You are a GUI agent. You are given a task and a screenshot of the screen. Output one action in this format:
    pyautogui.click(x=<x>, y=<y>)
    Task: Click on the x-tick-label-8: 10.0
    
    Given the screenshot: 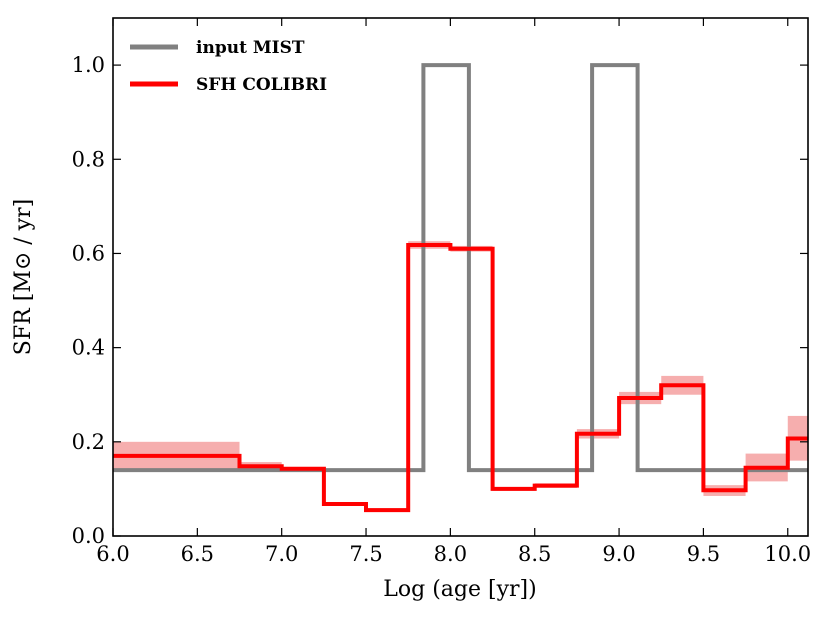 What is the action you would take?
    pyautogui.click(x=787, y=554)
    